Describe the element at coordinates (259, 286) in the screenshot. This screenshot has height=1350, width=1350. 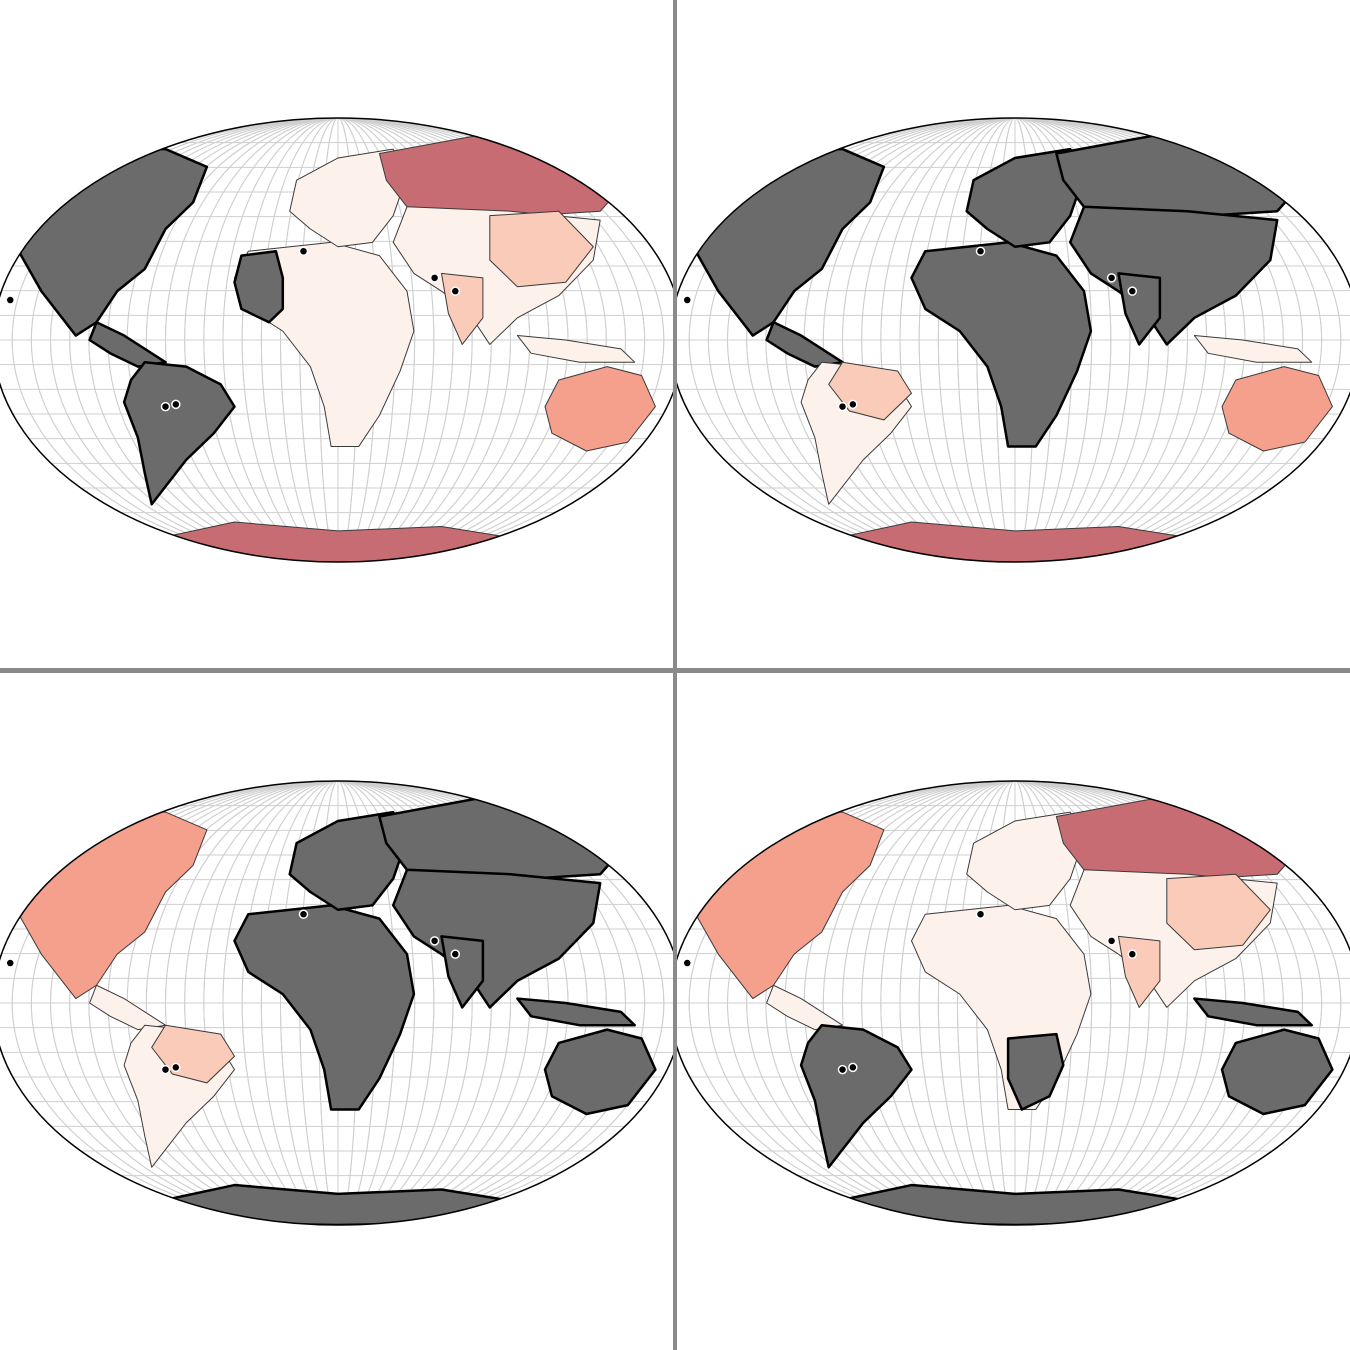
I see `region-waf` at that location.